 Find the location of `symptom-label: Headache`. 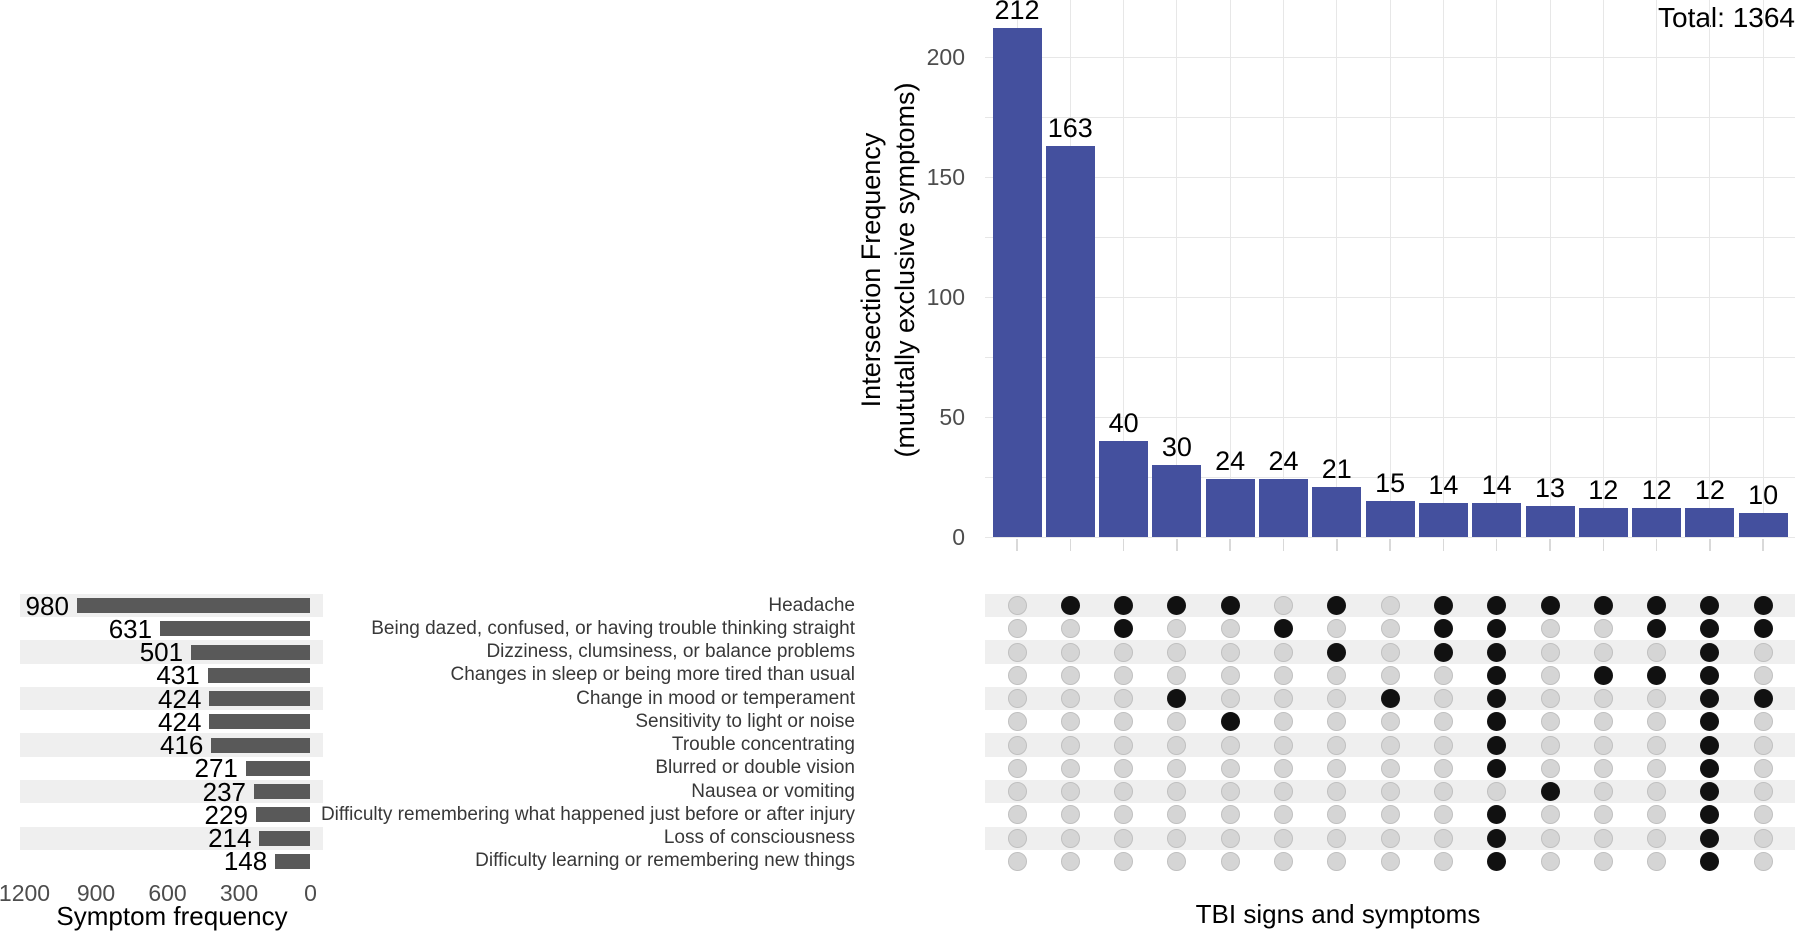

symptom-label: Headache is located at coordinates (811, 605).